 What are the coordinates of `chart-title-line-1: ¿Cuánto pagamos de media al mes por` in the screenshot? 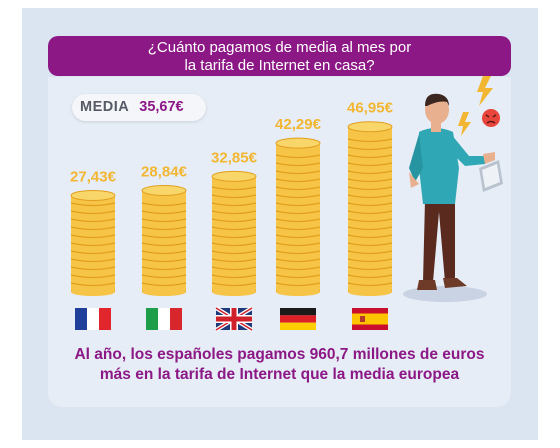 It's located at (279, 47).